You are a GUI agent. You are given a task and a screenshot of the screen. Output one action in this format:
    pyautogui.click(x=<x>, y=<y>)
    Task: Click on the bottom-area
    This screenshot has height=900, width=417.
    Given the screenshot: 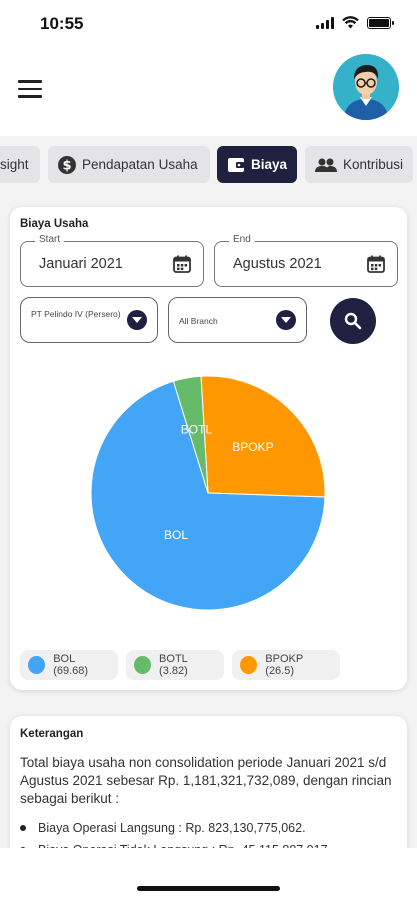 What is the action you would take?
    pyautogui.click(x=208, y=874)
    